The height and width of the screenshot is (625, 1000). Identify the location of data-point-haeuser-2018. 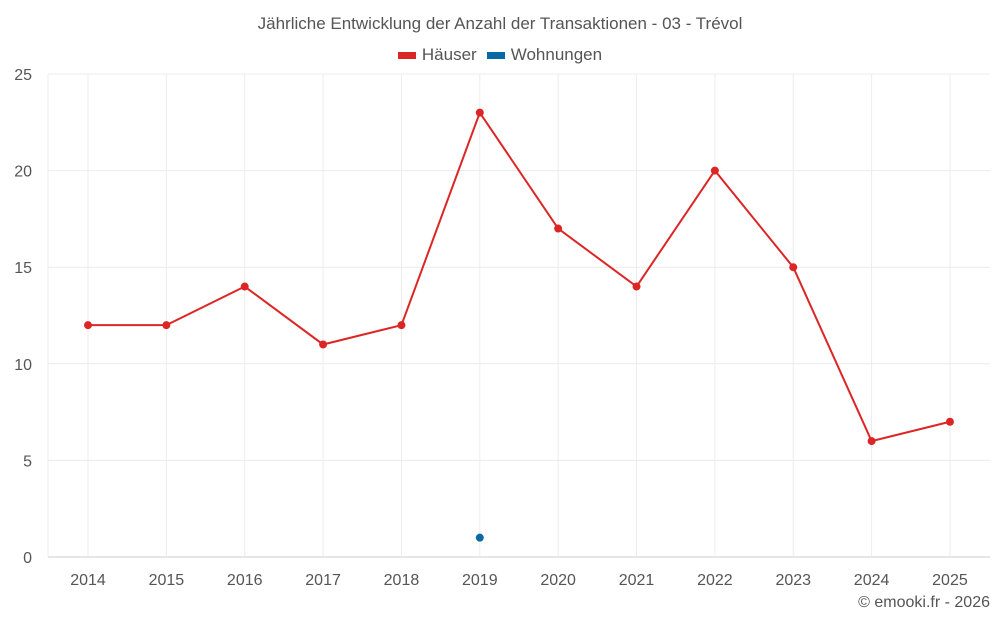
(401, 325).